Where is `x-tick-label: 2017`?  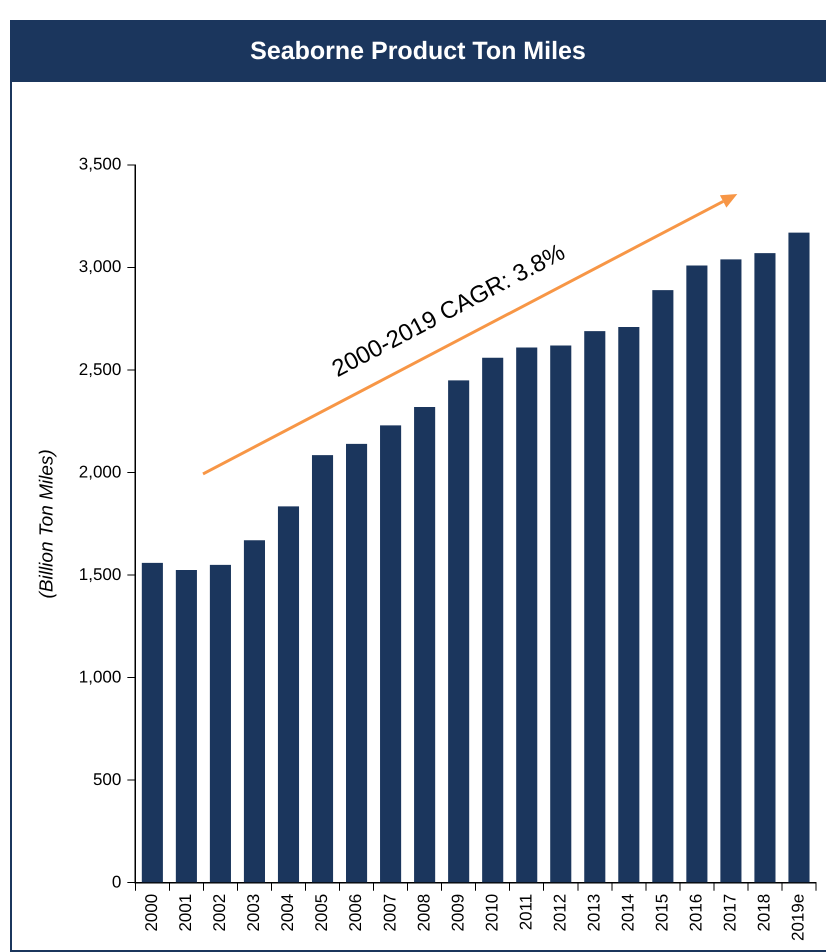
x-tick-label: 2017 is located at coordinates (730, 913).